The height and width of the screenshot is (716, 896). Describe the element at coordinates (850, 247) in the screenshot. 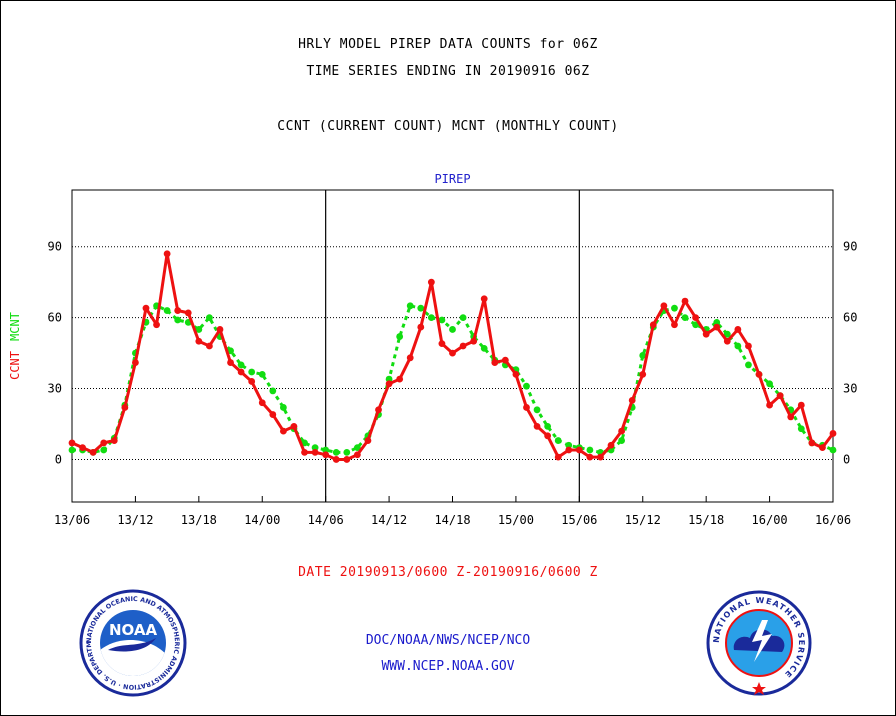

I see `y-tick-label-right: 90` at that location.